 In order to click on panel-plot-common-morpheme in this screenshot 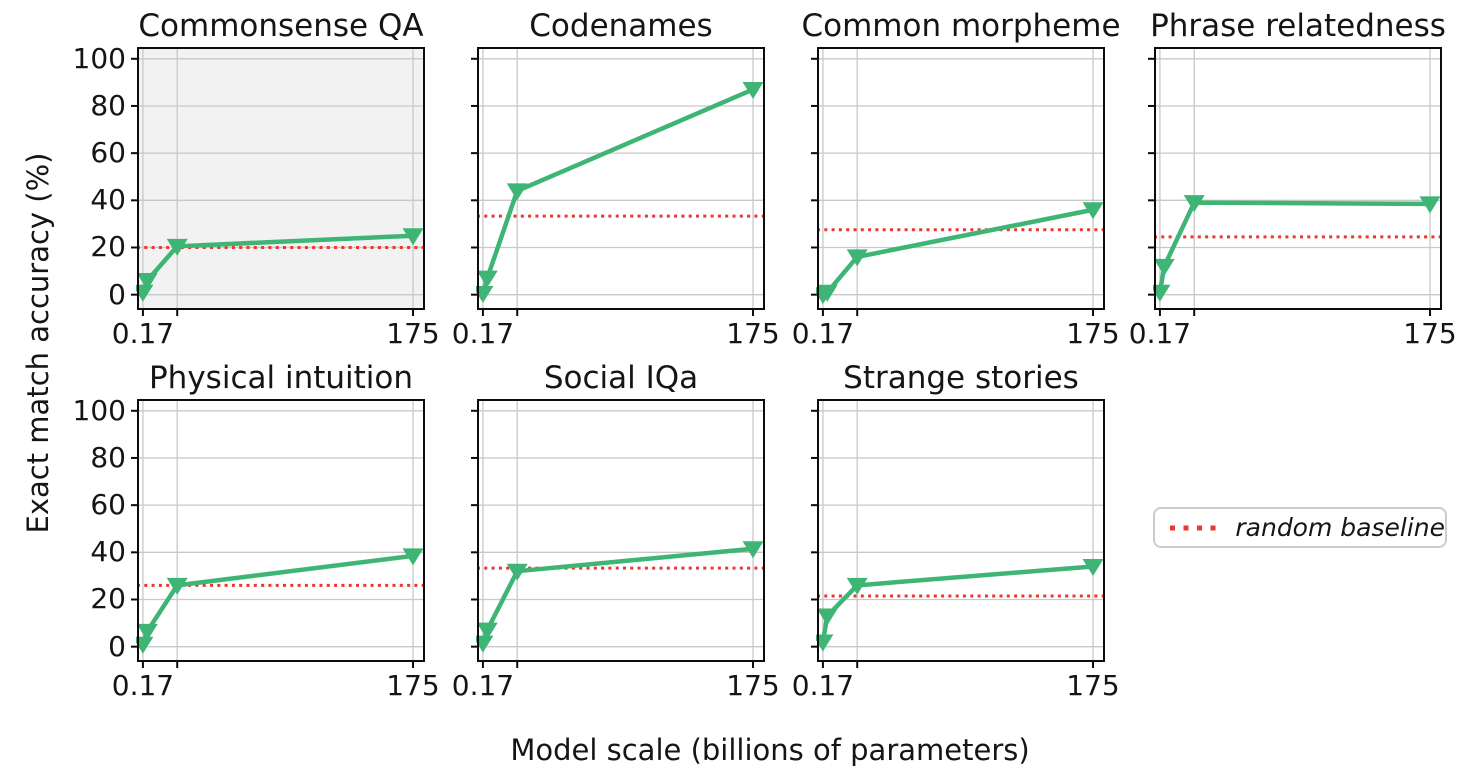, I will do `click(958, 181)`.